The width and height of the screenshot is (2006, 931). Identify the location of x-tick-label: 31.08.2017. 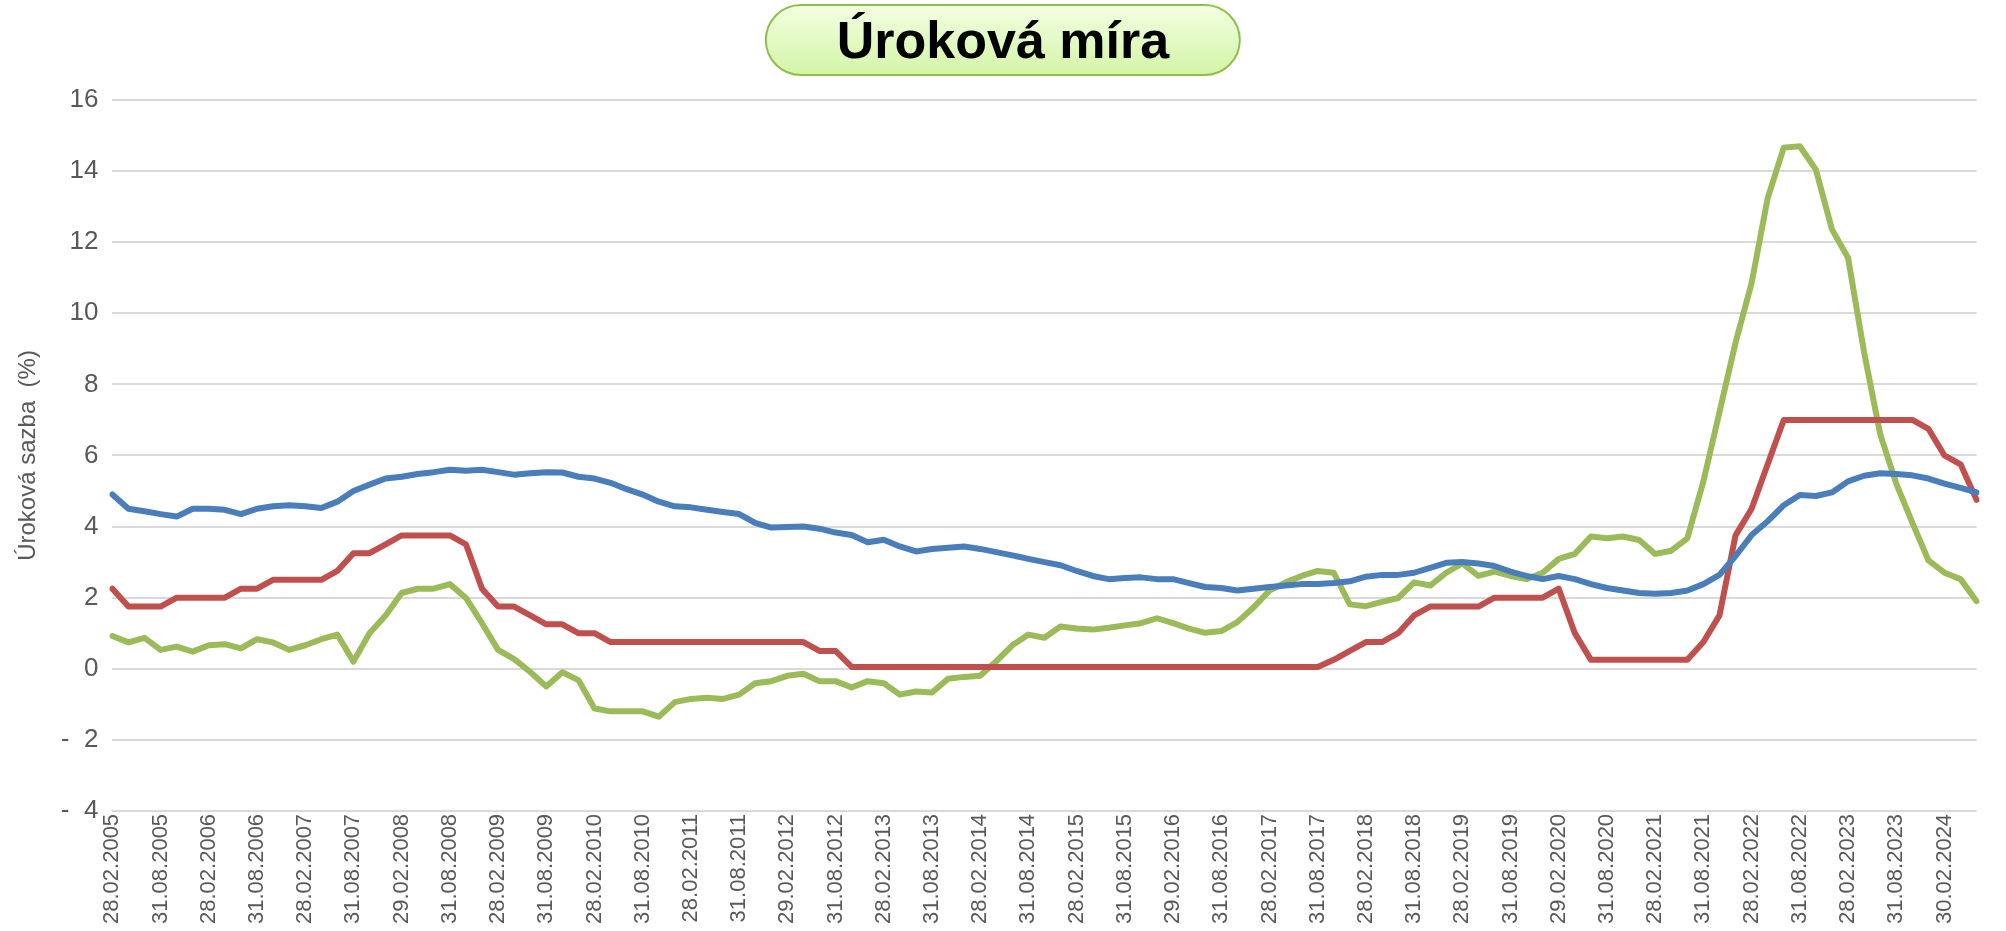
(1316, 868).